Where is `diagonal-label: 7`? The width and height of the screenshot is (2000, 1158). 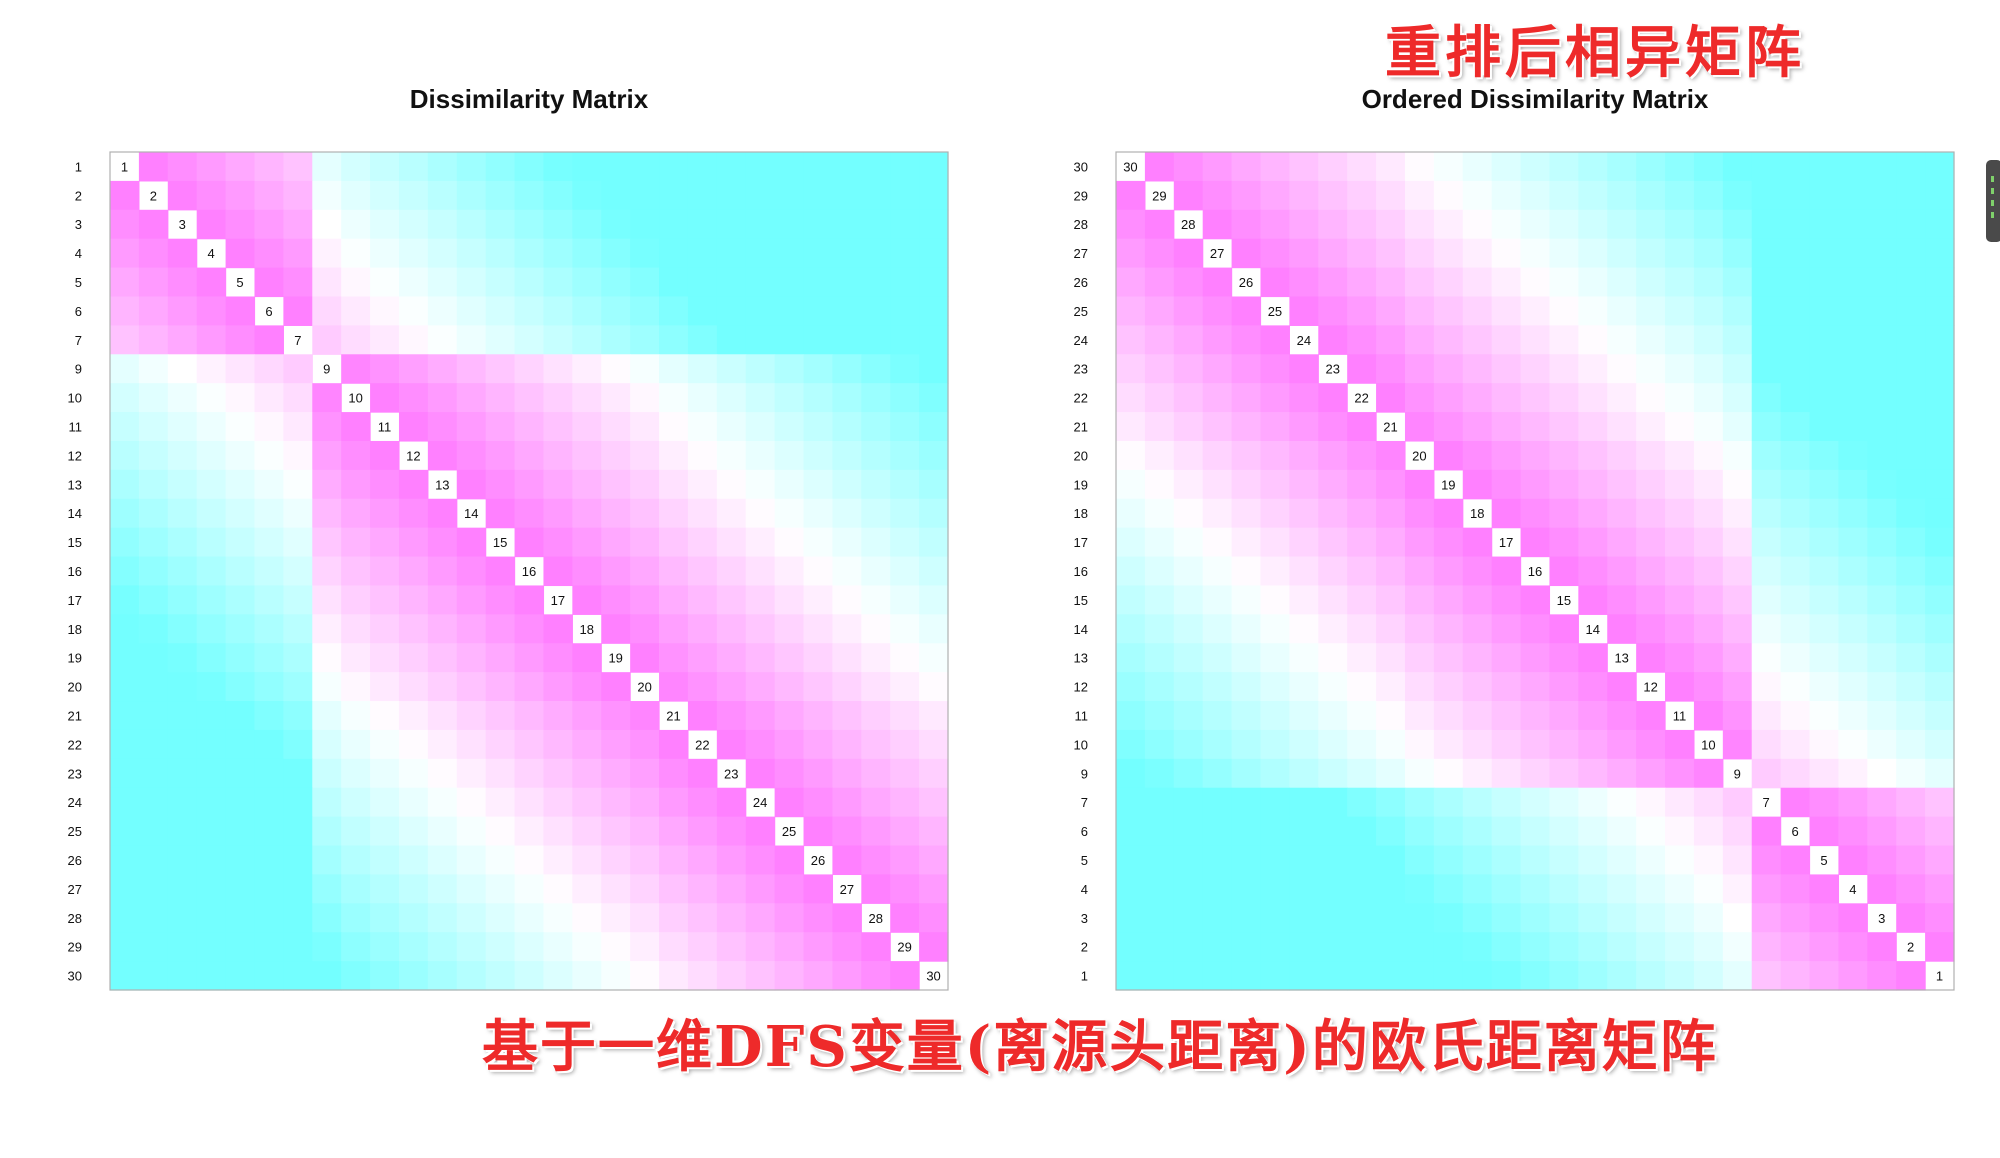
diagonal-label: 7 is located at coordinates (1766, 802).